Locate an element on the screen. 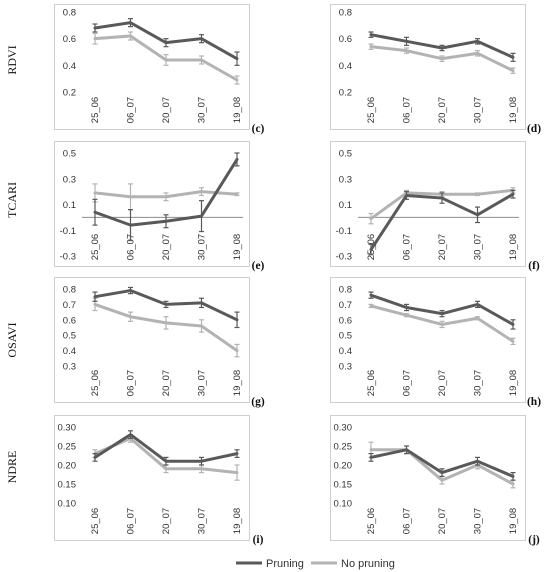 Image resolution: width=550 pixels, height=572 pixels. panel-label: (c) is located at coordinates (258, 129).